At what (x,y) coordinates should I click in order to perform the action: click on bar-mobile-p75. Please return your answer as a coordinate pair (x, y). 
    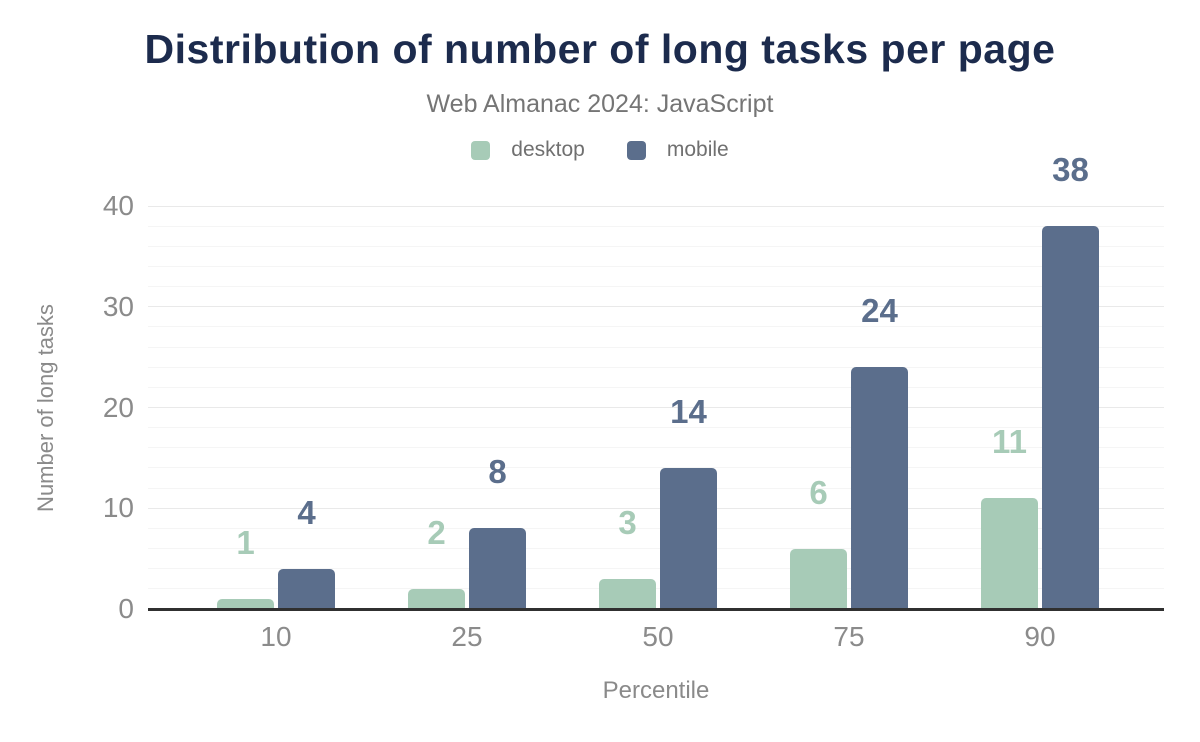
    Looking at the image, I should click on (879, 488).